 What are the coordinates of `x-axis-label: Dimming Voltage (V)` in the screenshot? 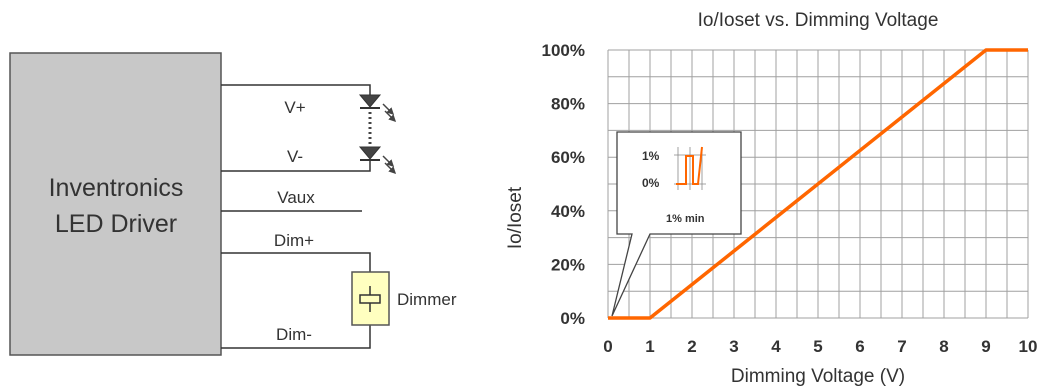 It's located at (818, 376).